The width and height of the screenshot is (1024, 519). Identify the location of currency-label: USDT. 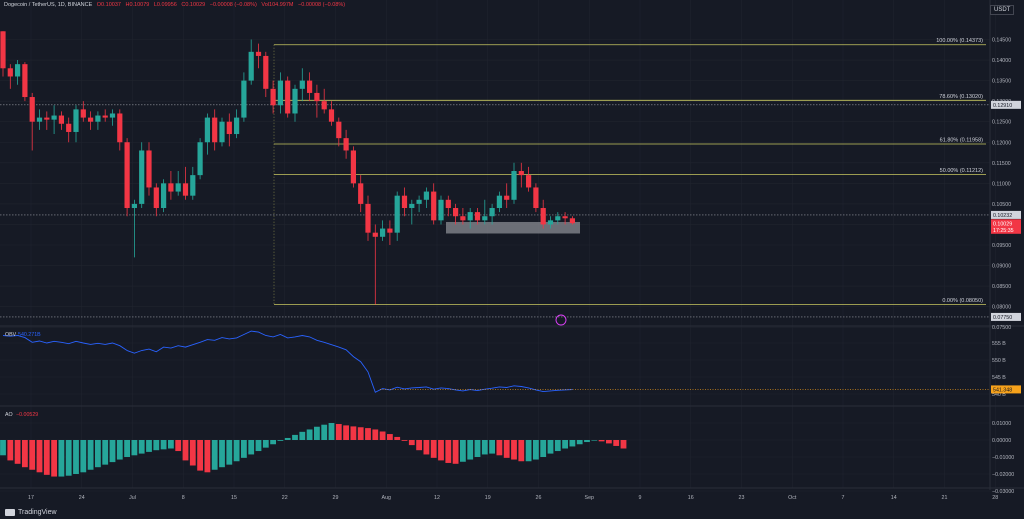
(1002, 10).